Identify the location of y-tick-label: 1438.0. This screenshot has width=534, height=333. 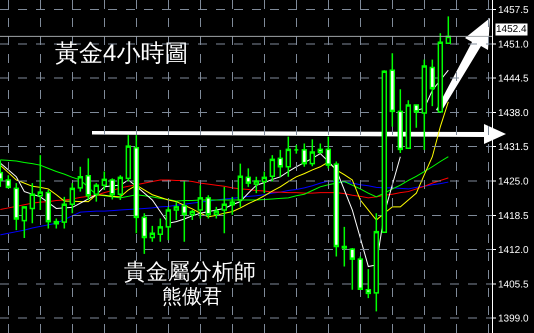
(514, 113).